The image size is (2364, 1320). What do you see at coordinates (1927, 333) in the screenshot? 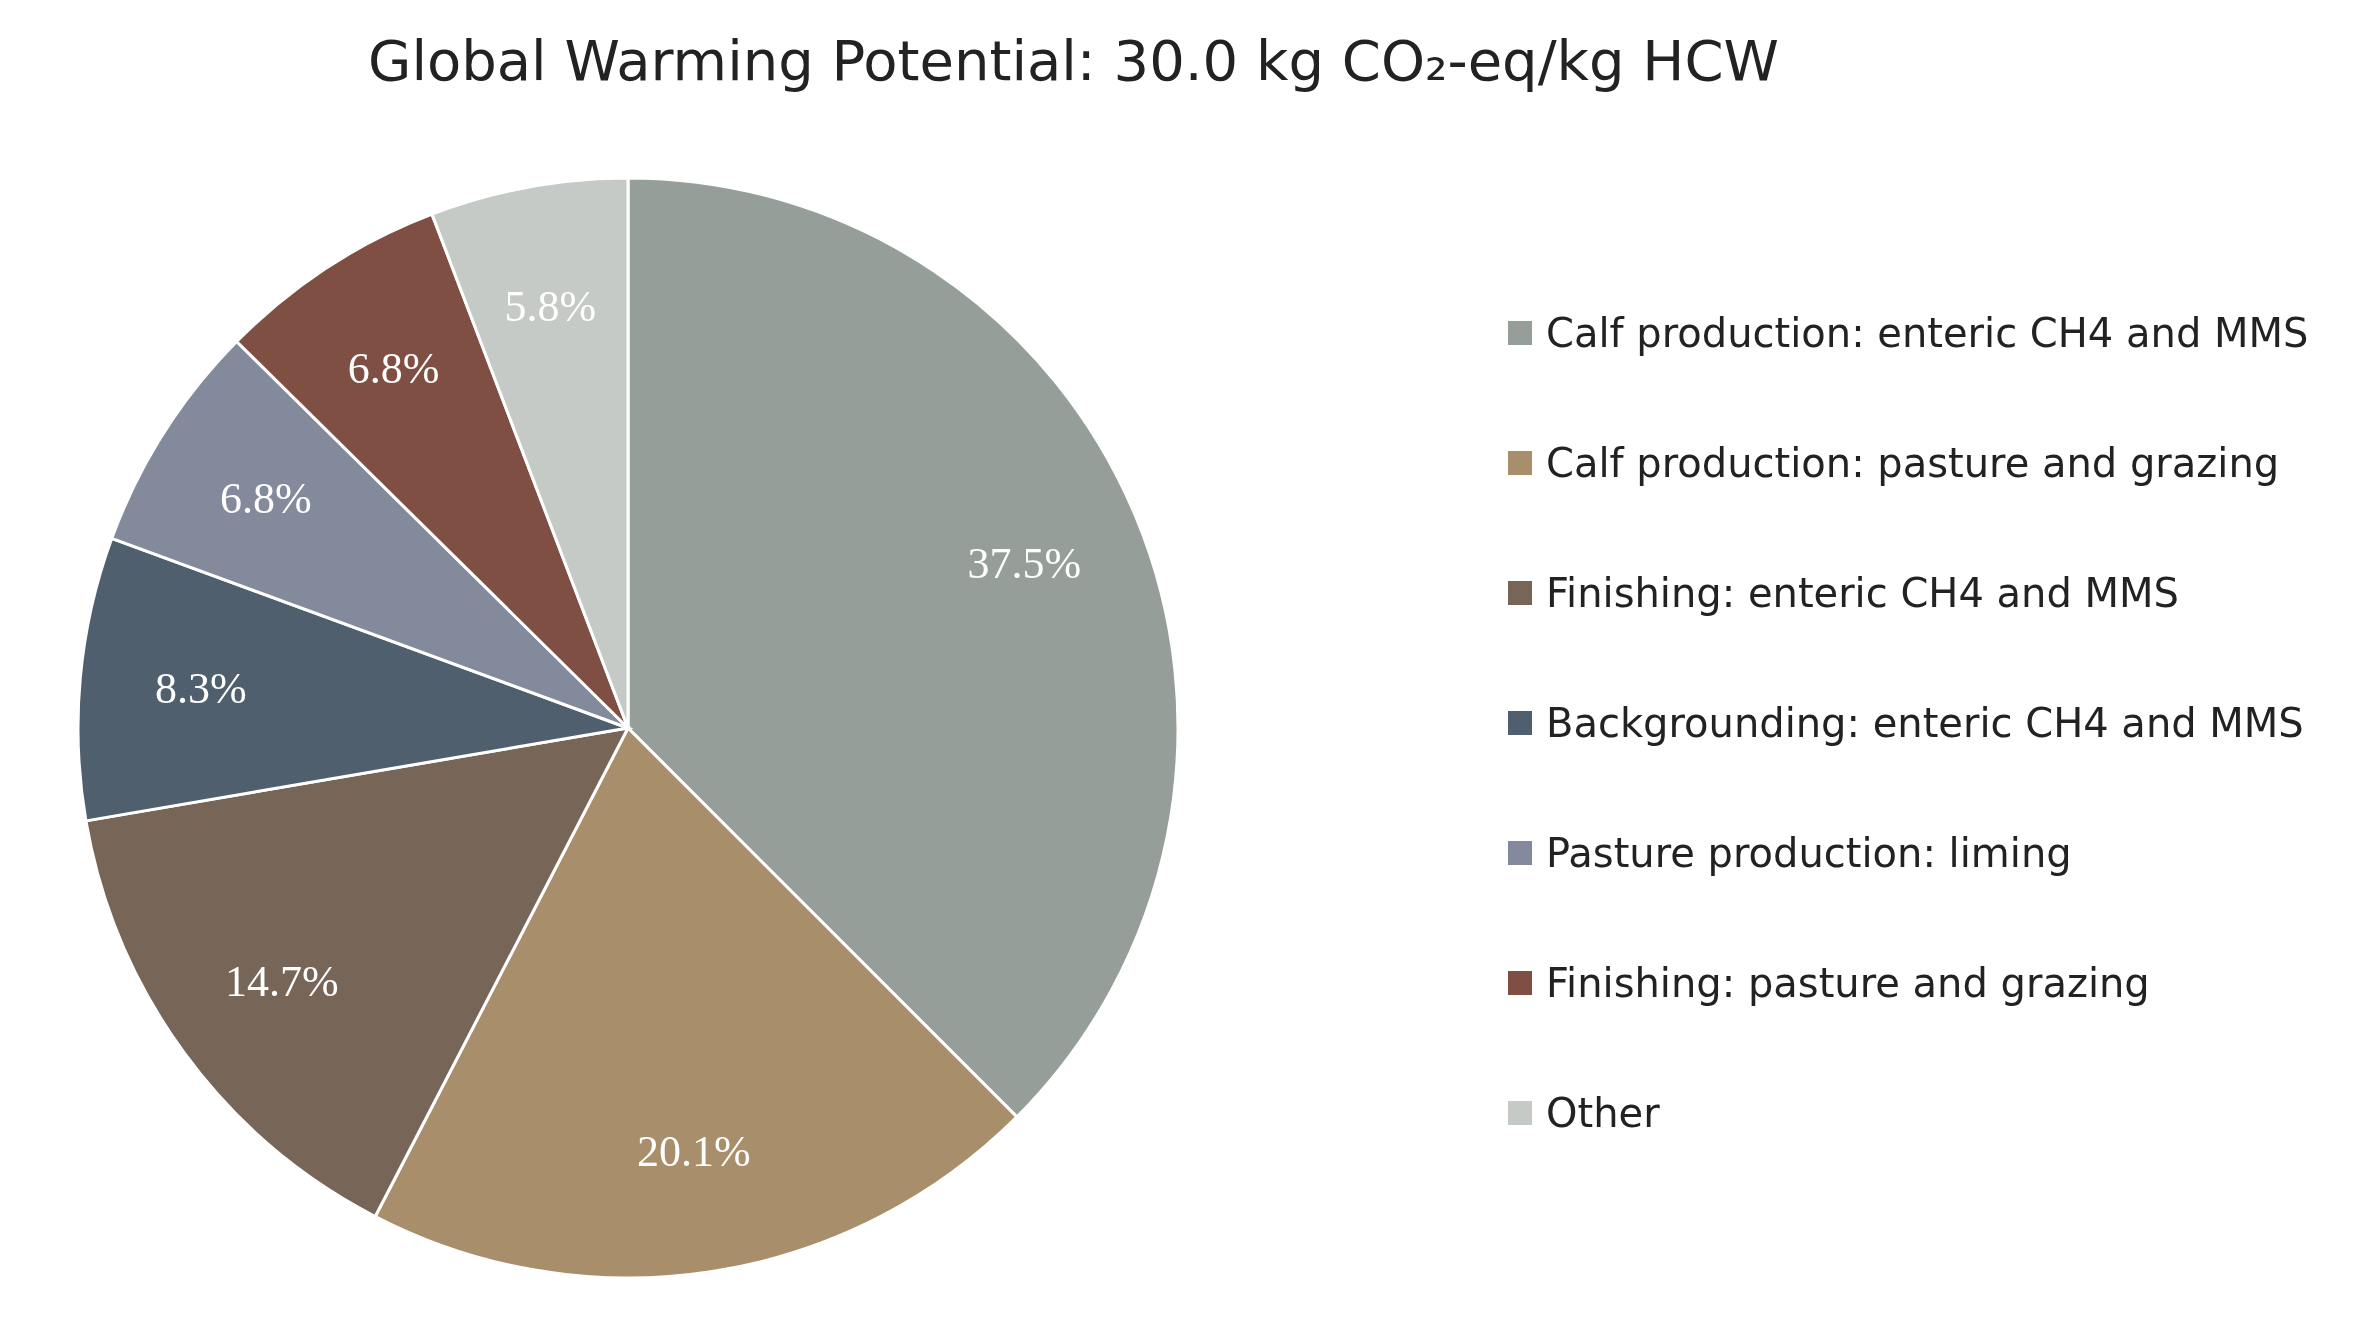
I see `legend-label: Calf production: enteric CH4 and MMS` at bounding box center [1927, 333].